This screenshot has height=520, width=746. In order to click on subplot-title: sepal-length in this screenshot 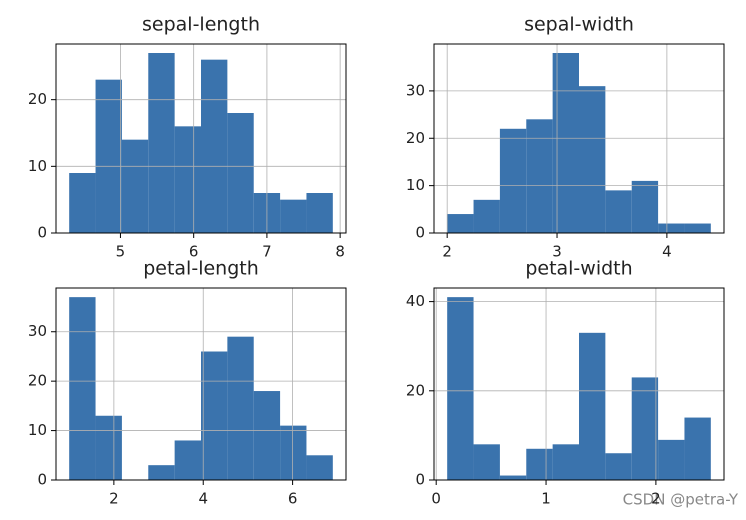, I will do `click(201, 25)`.